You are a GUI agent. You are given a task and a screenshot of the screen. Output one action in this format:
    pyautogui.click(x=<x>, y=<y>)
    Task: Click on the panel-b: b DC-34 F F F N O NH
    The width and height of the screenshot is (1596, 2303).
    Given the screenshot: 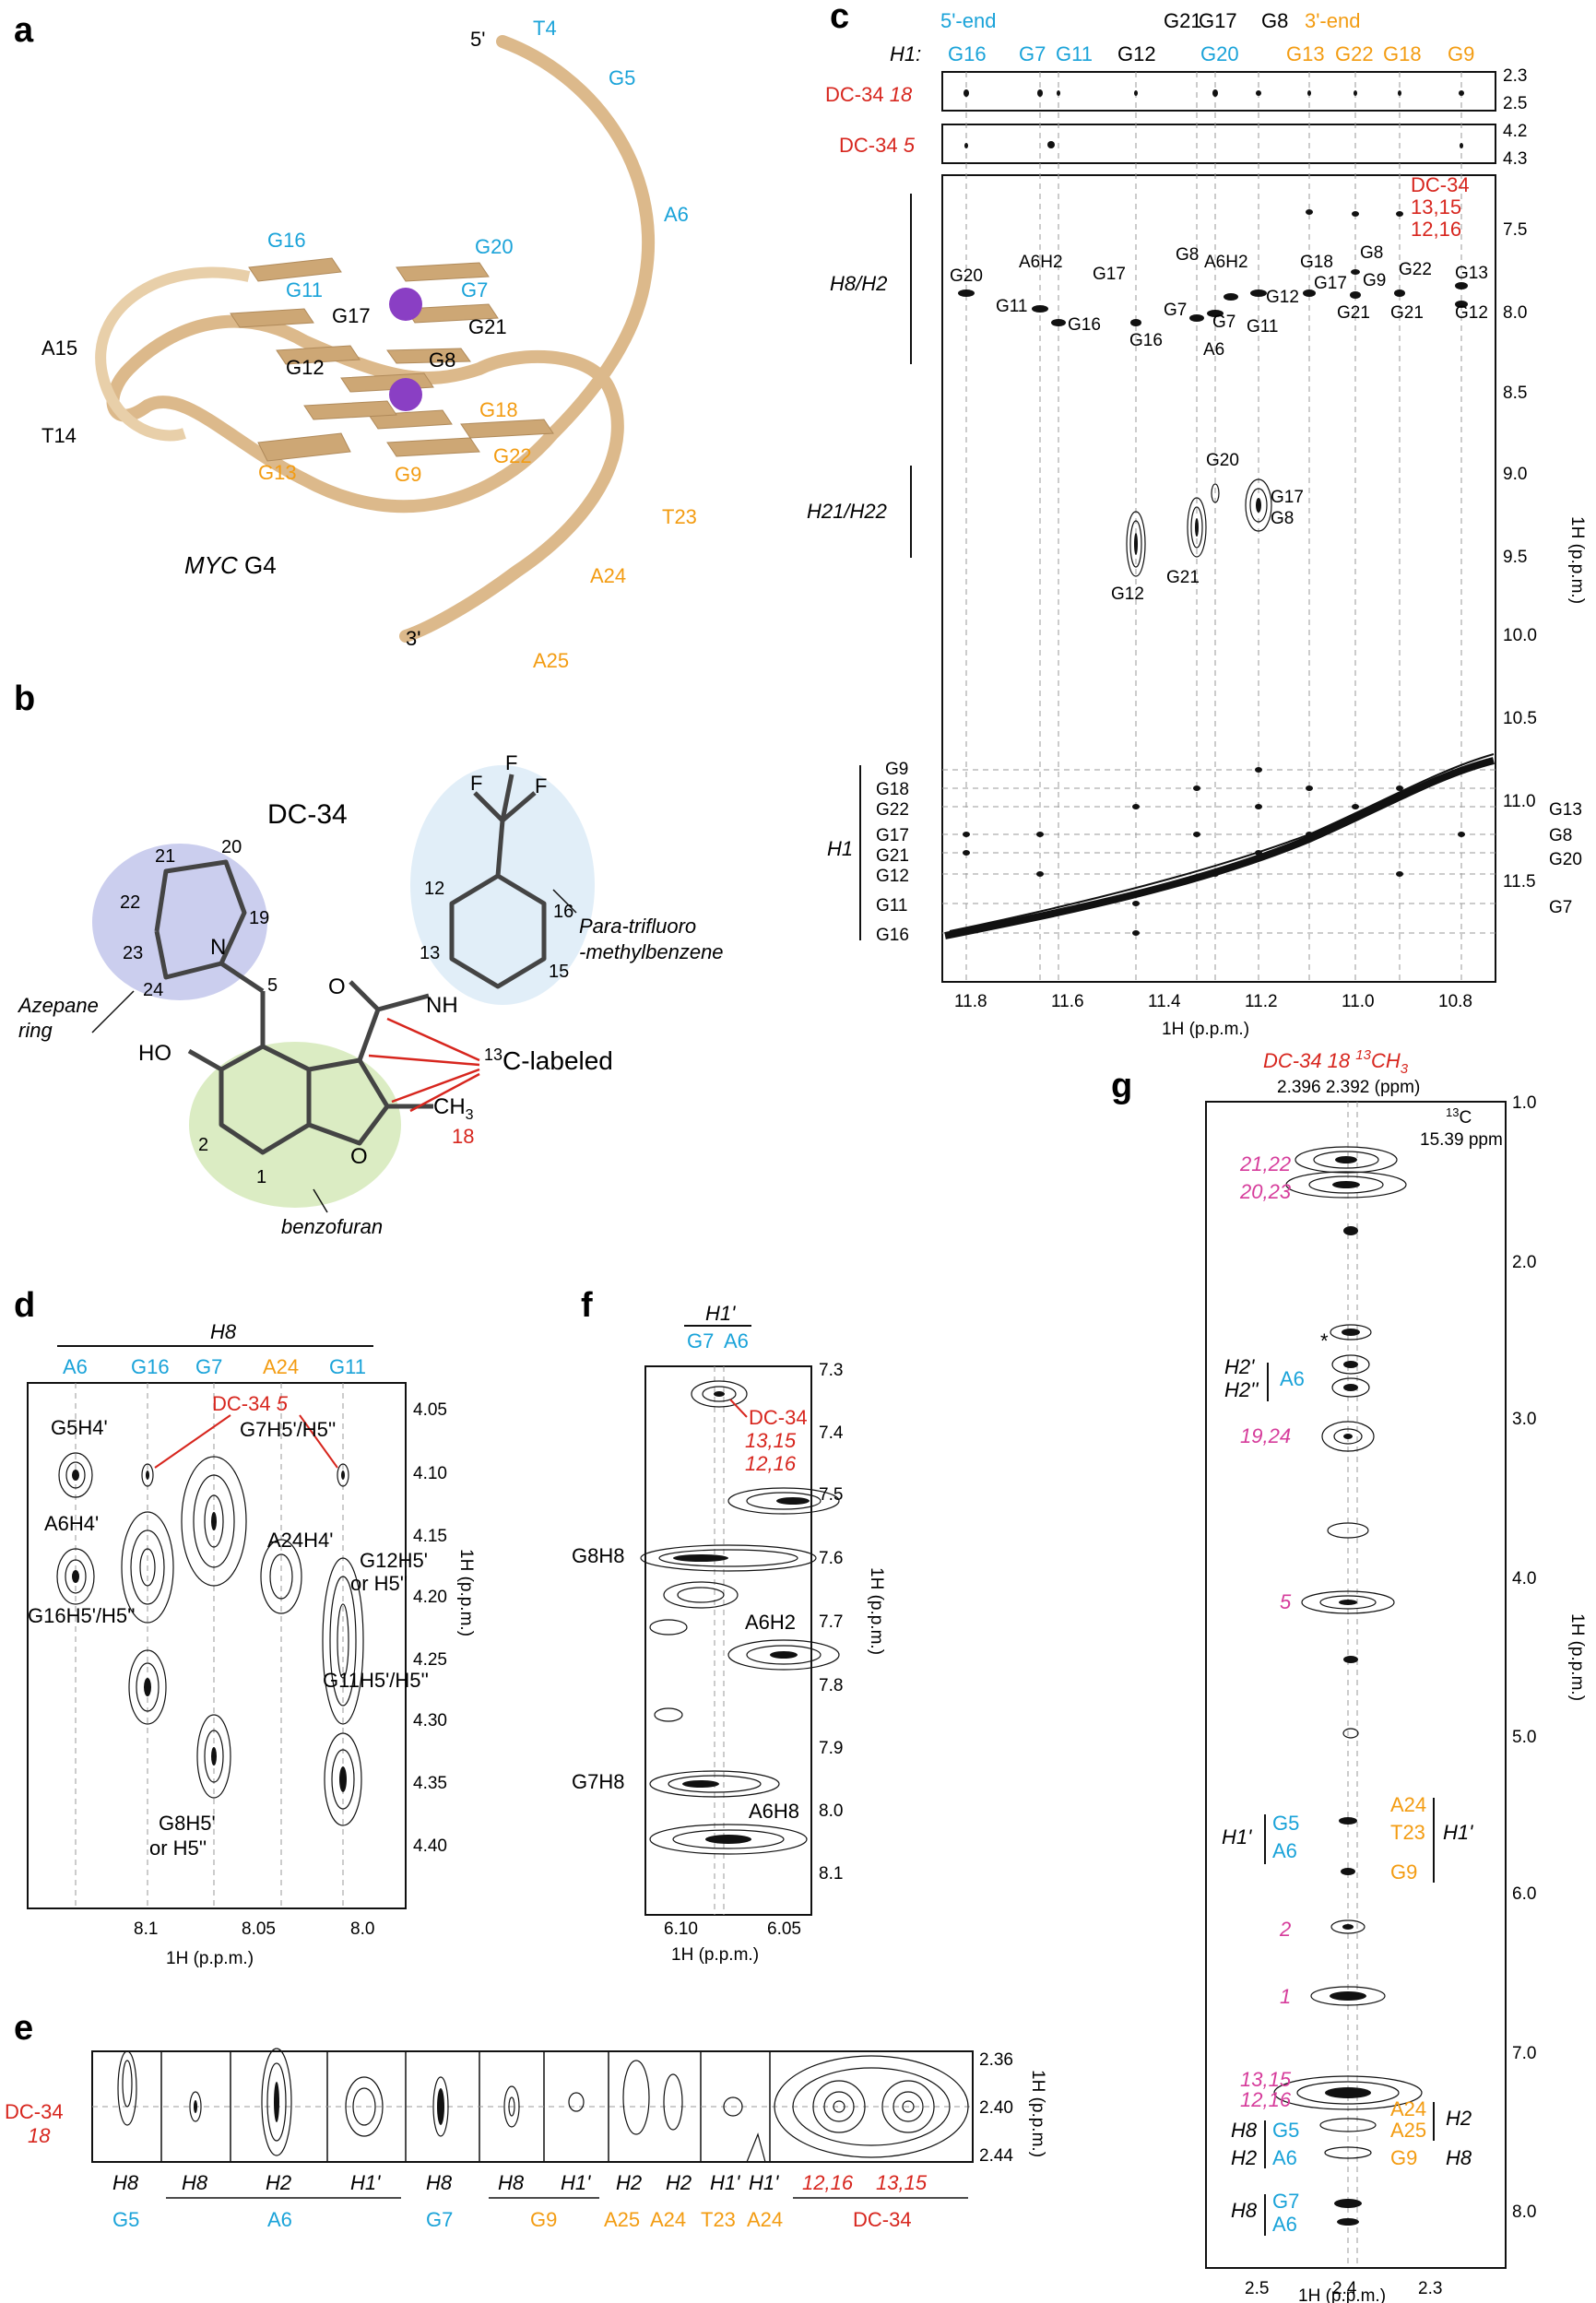 What is the action you would take?
    pyautogui.click(x=369, y=958)
    